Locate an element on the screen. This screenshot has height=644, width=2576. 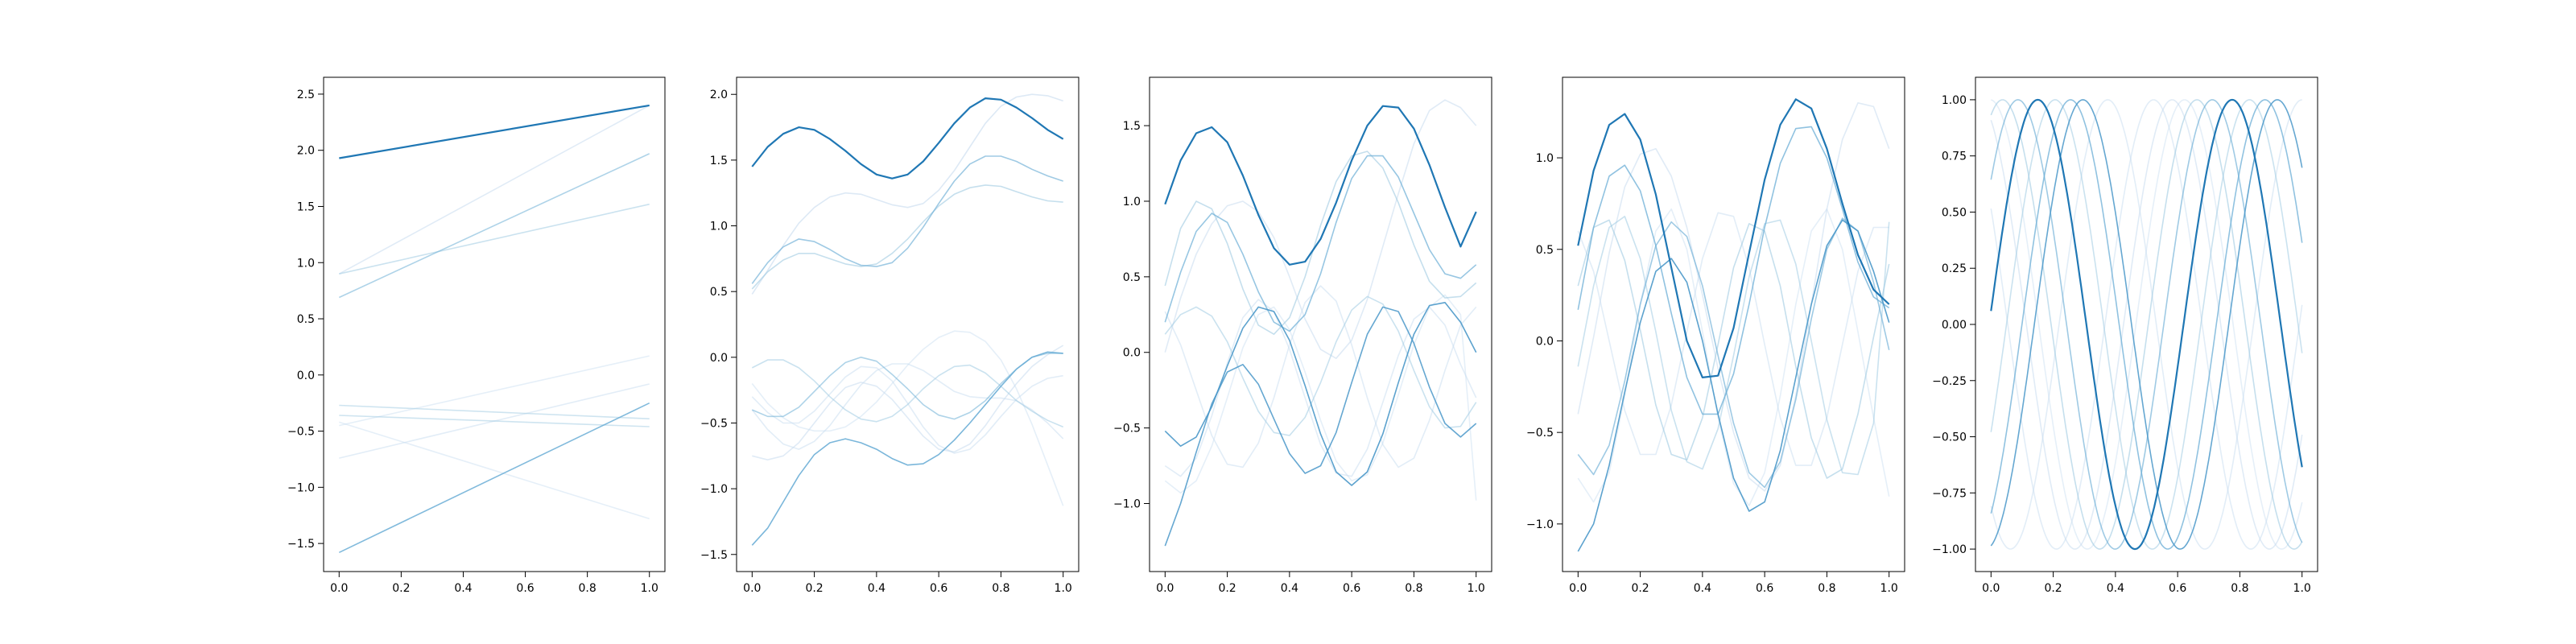
y-tick-label: 0.00 is located at coordinates (1954, 325).